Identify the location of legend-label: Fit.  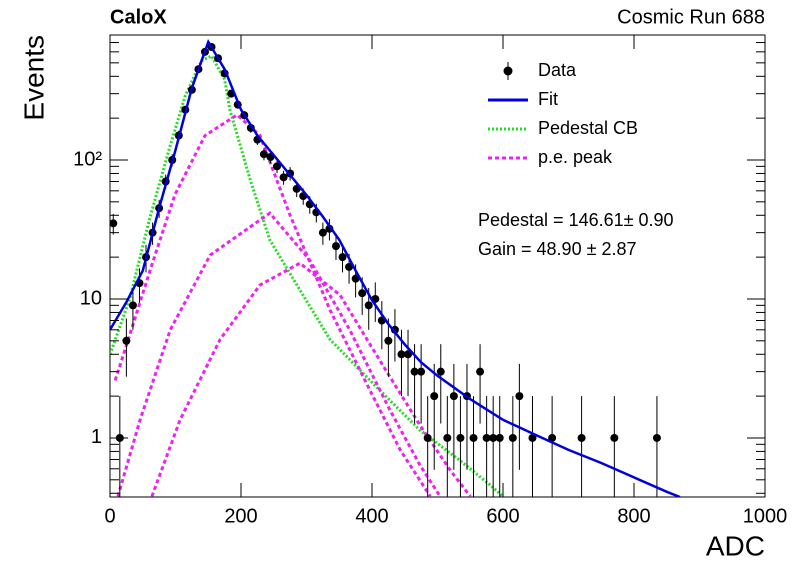
(548, 99).